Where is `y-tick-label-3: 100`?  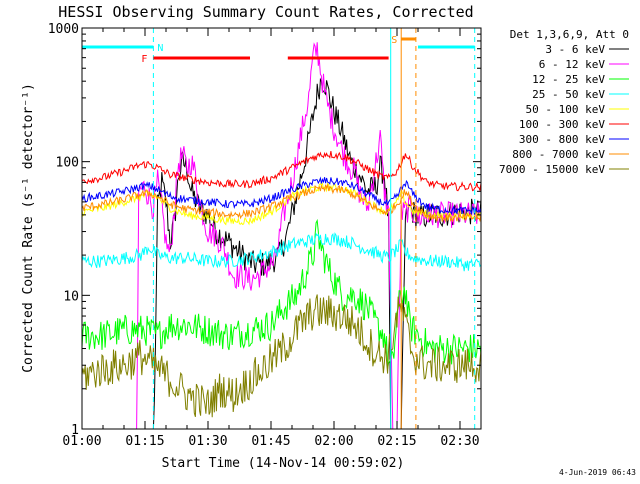
y-tick-label-3: 100 is located at coordinates (67, 163).